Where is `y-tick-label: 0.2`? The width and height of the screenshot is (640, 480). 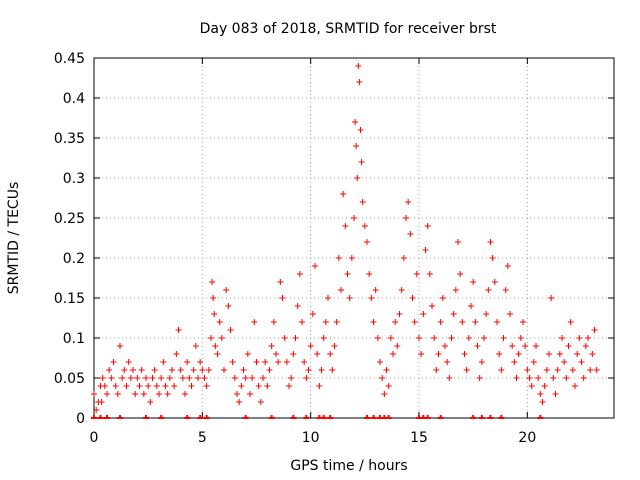
y-tick-label: 0.2 is located at coordinates (74, 259).